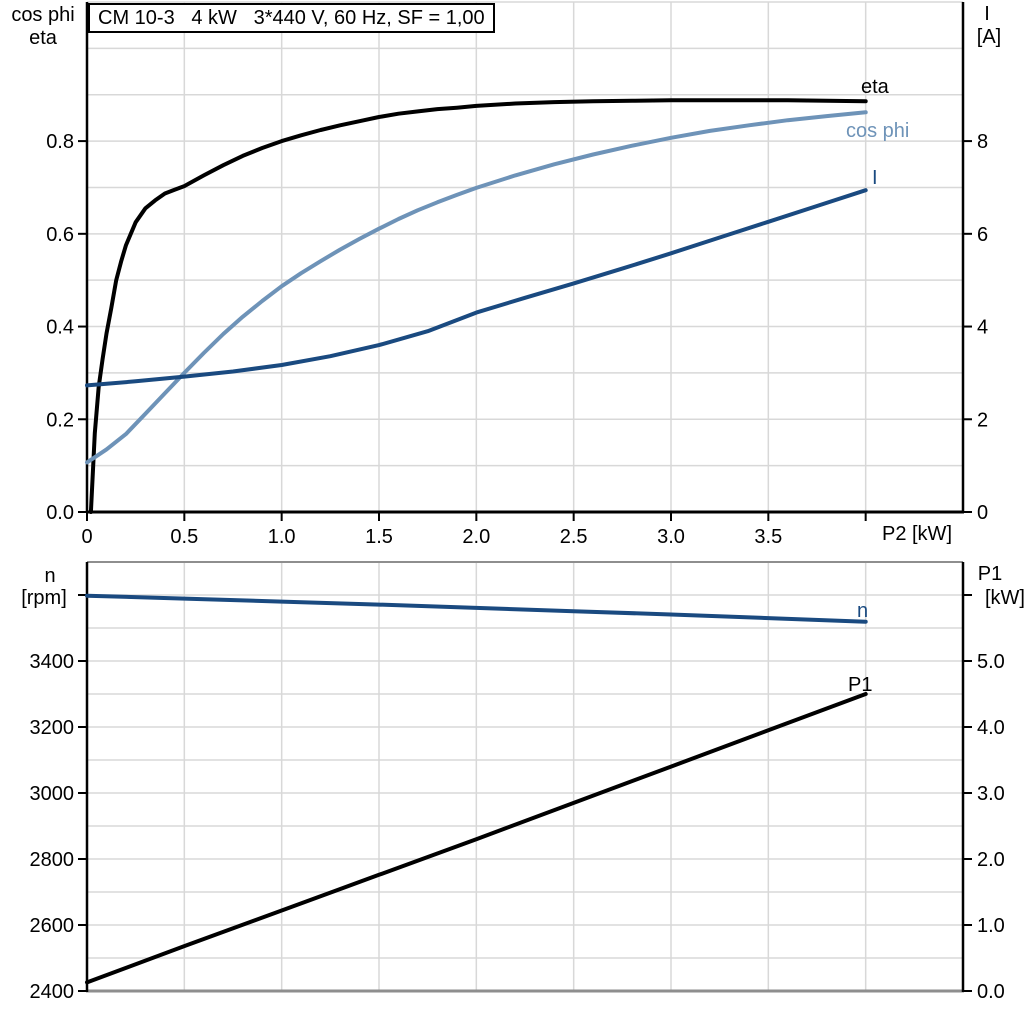 Image resolution: width=1024 pixels, height=1024 pixels. I want to click on n-curve, so click(476, 608).